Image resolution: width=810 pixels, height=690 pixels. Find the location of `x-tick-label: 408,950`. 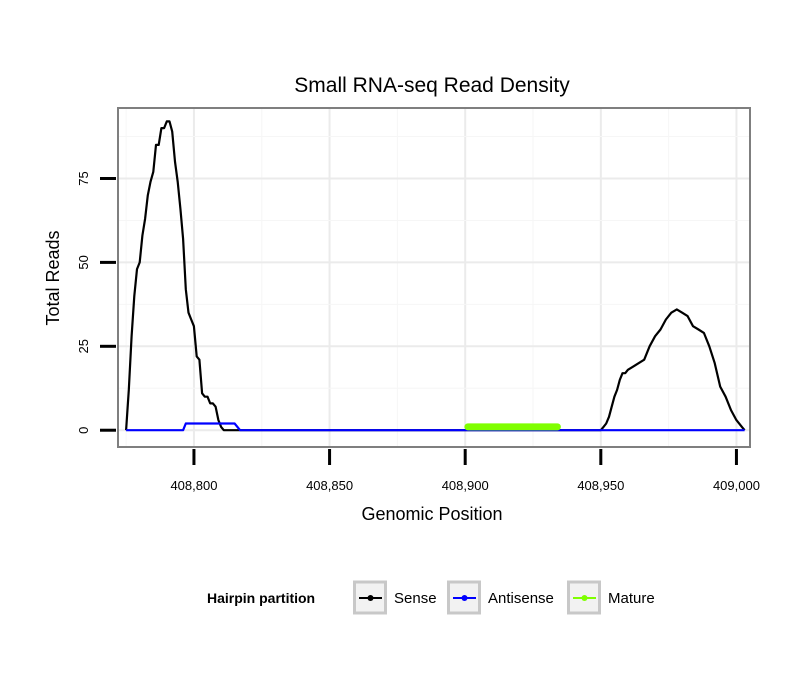

x-tick-label: 408,950 is located at coordinates (600, 485).